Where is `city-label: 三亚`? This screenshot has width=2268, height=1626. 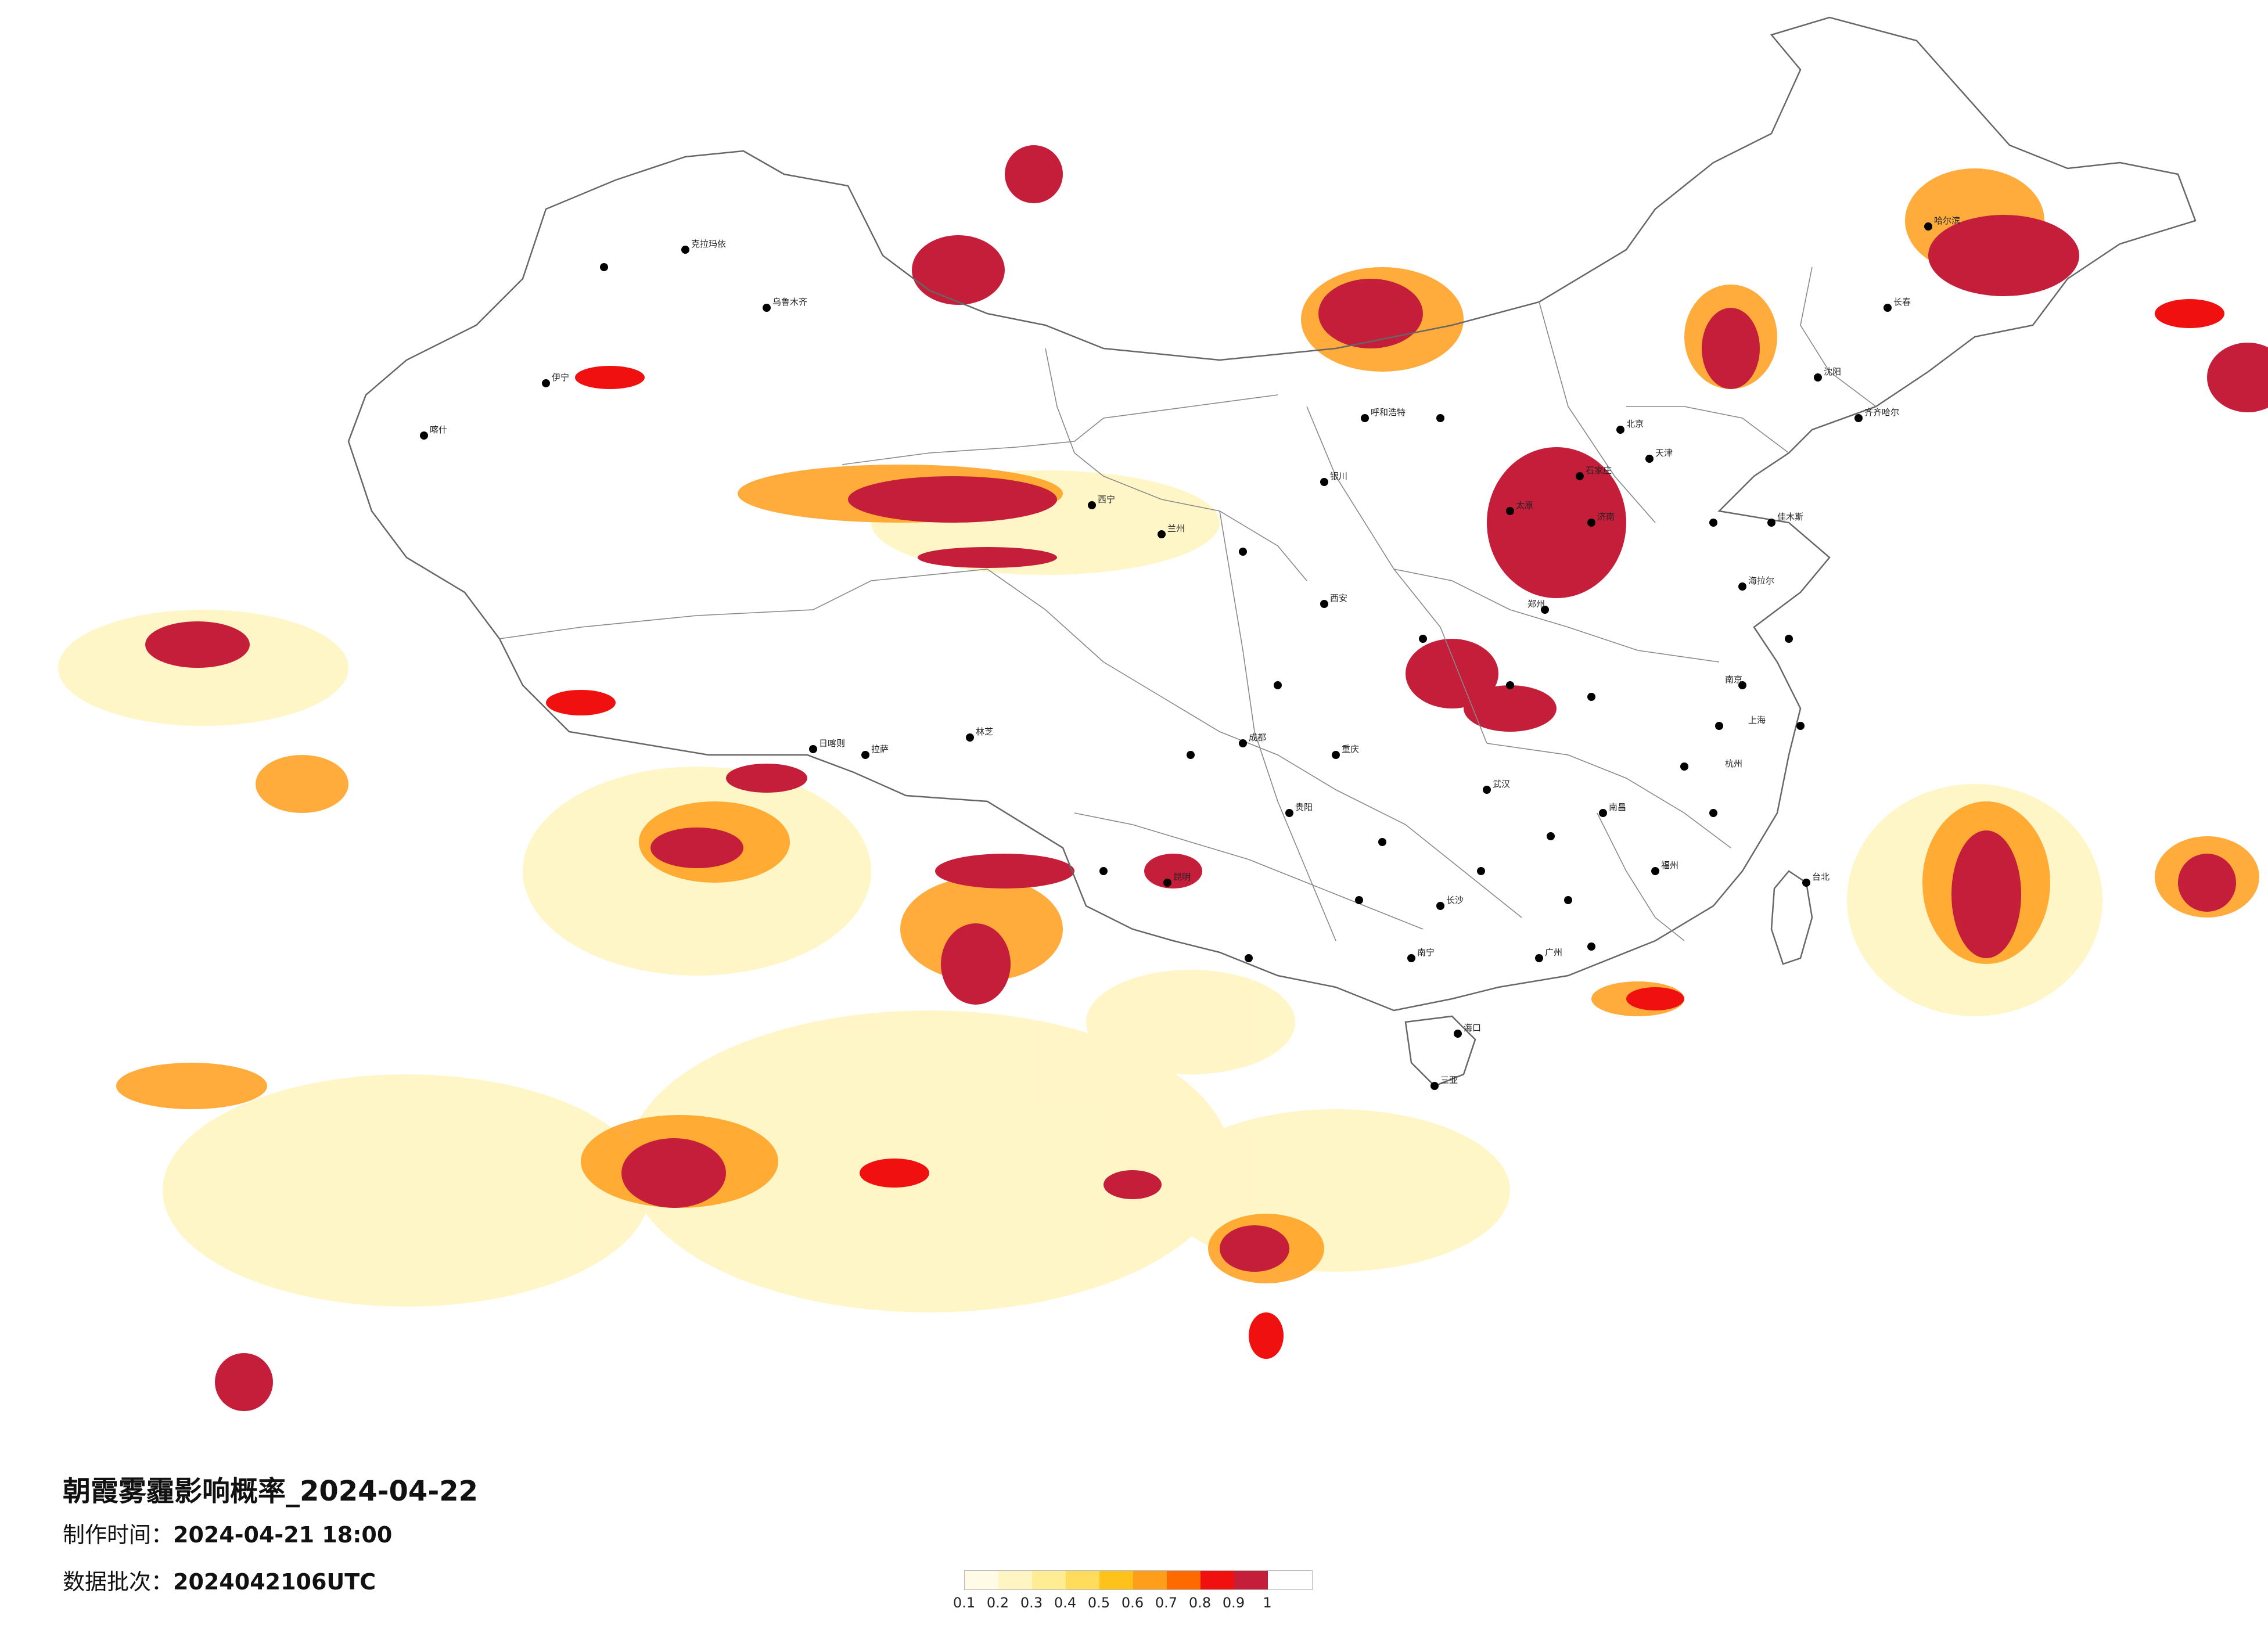 city-label: 三亚 is located at coordinates (1449, 1080).